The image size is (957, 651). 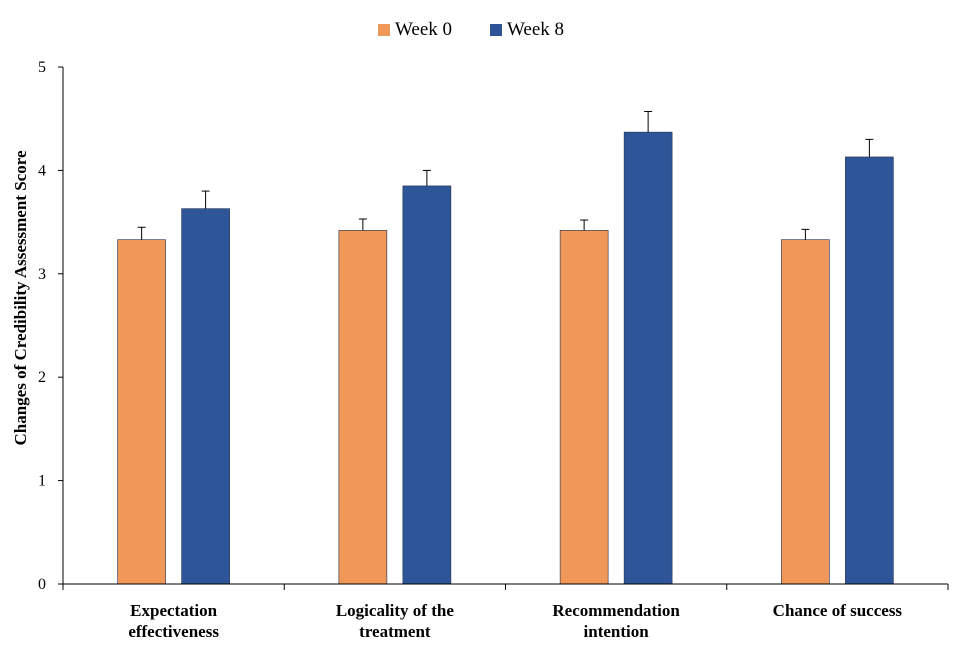 I want to click on y-tick-label: 5, so click(x=42, y=67).